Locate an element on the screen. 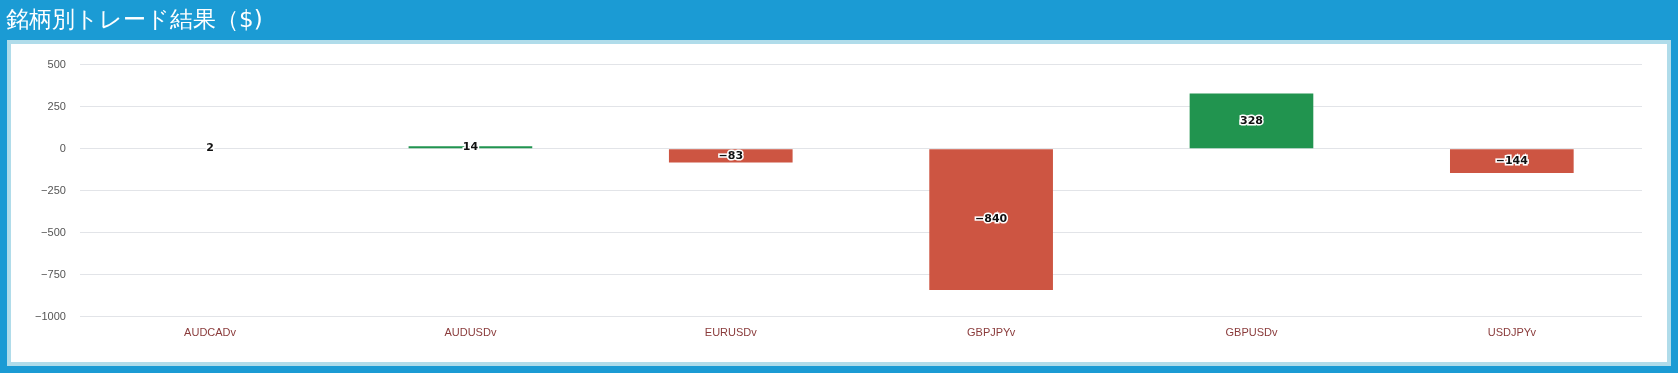 Image resolution: width=1678 pixels, height=373 pixels. x-tick-label: AUDCADv is located at coordinates (210, 332).